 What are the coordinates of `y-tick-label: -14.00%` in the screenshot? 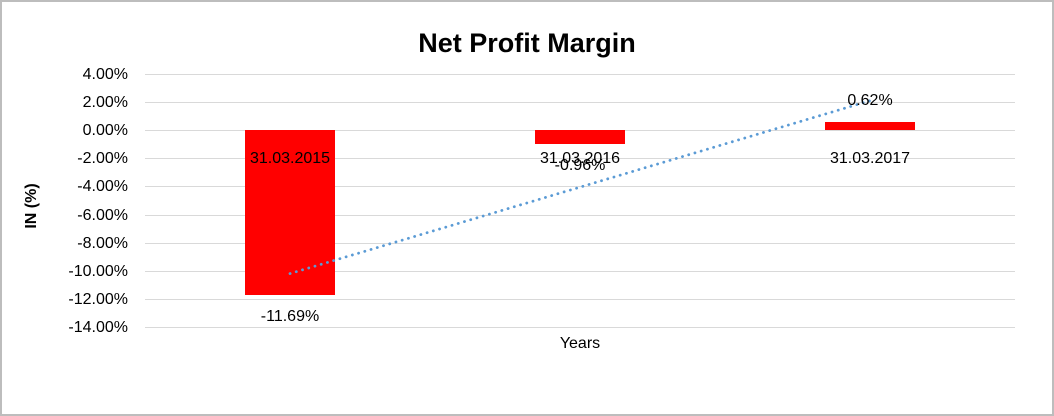 It's located at (98, 327).